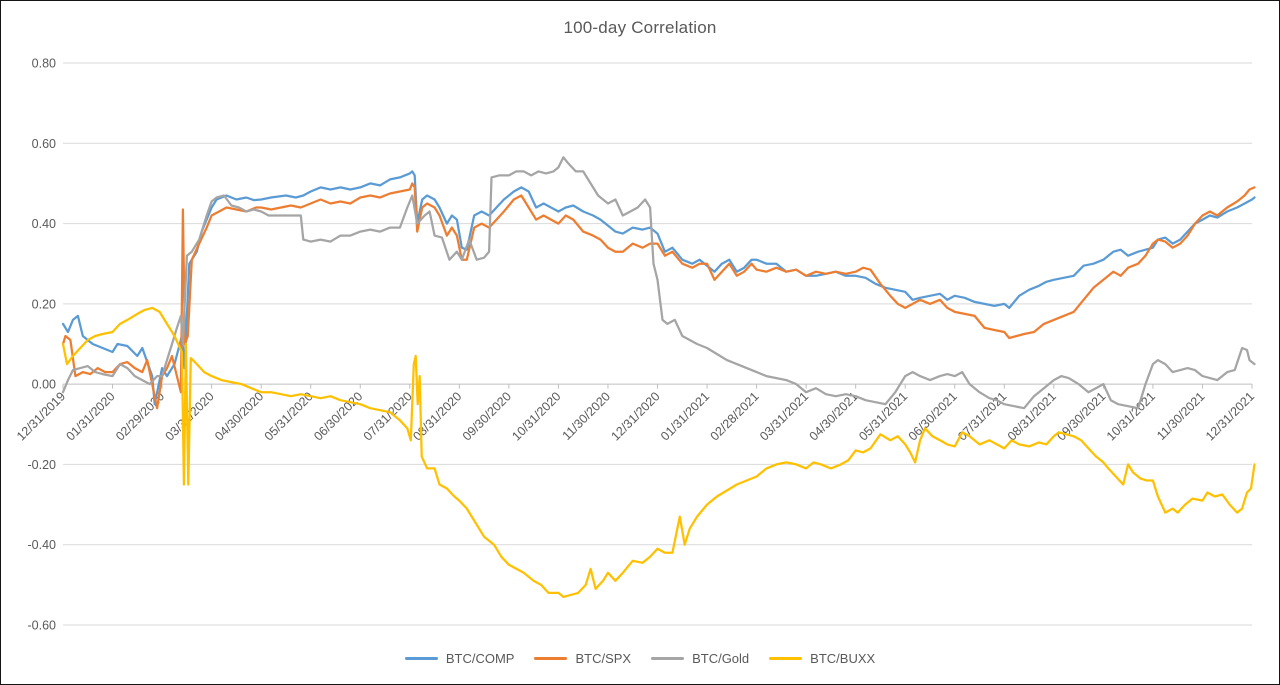  What do you see at coordinates (388, 416) in the screenshot?
I see `x-axis-tick-label: 07/31/2020` at bounding box center [388, 416].